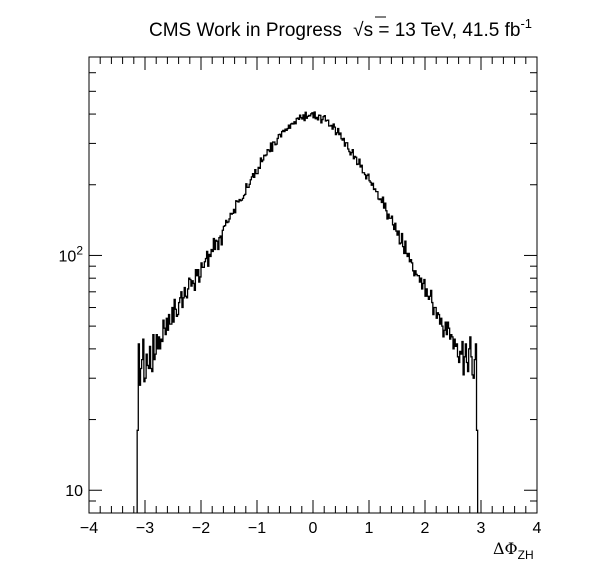  I want to click on x-axis-label: ΔΦZH, so click(513, 550).